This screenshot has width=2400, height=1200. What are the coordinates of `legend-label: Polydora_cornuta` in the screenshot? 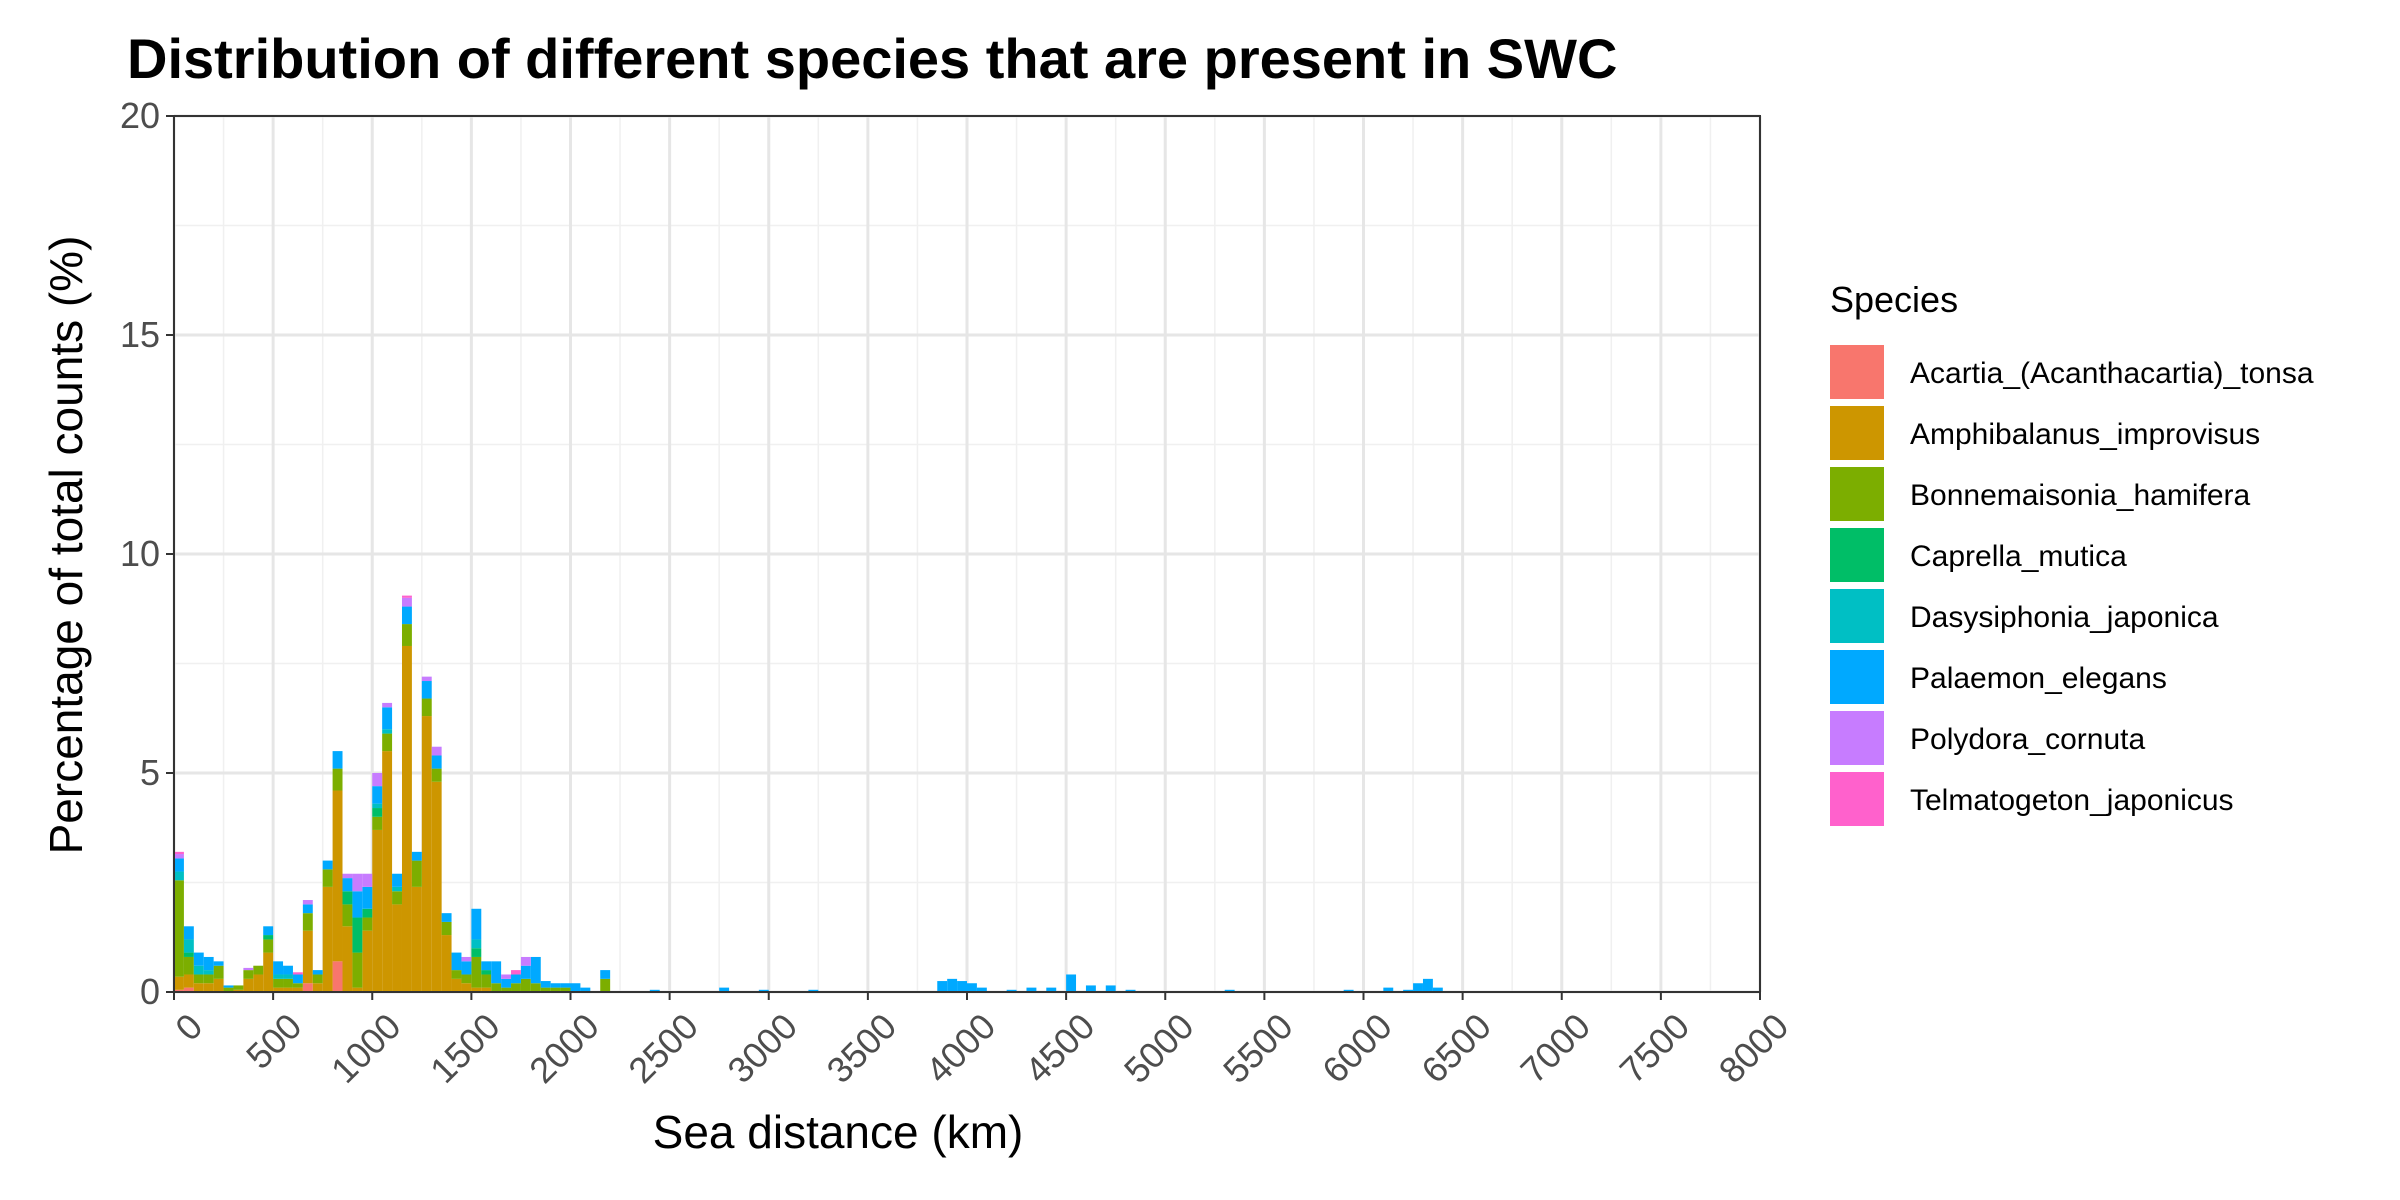 It's located at (2027, 739).